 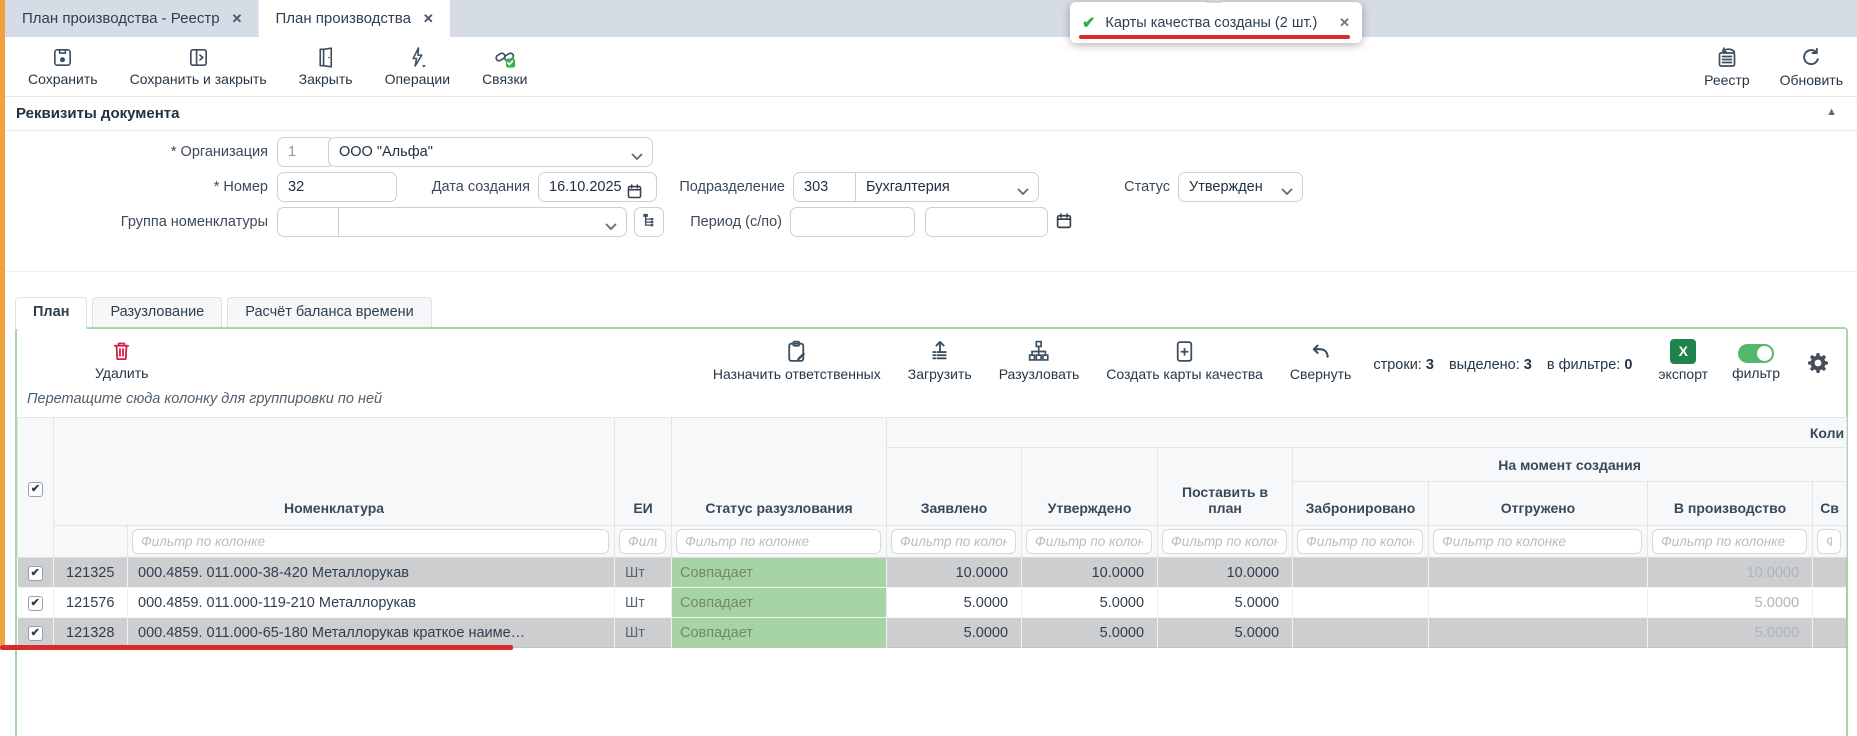 I want to click on row-checkbox-cell: ✔, so click(x=35, y=602).